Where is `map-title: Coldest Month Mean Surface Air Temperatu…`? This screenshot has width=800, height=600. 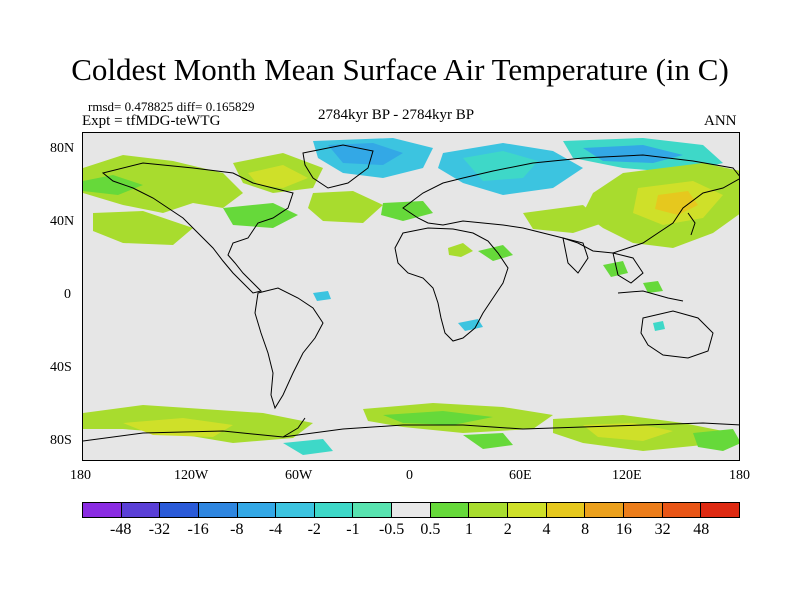
map-title: Coldest Month Mean Surface Air Temperatu… is located at coordinates (400, 69).